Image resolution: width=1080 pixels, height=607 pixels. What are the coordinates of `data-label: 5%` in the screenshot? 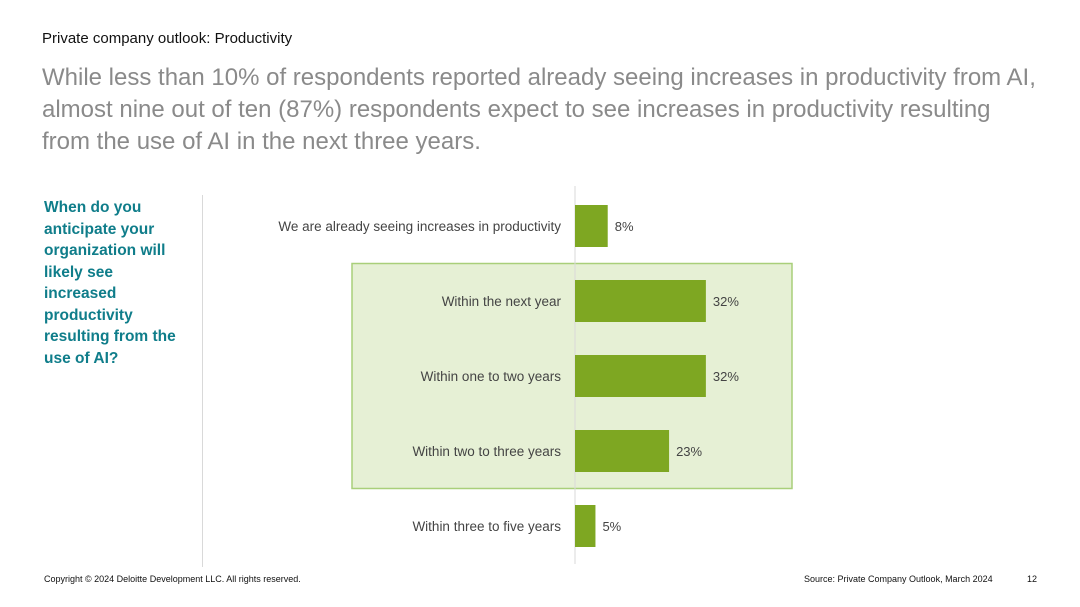 It's located at (611, 526).